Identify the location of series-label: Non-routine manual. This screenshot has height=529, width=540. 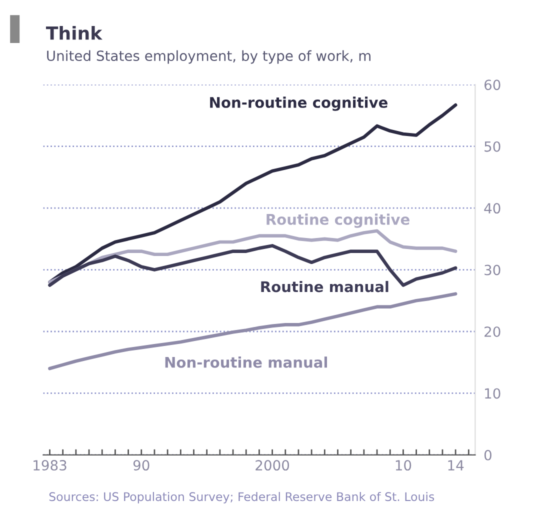
(246, 362).